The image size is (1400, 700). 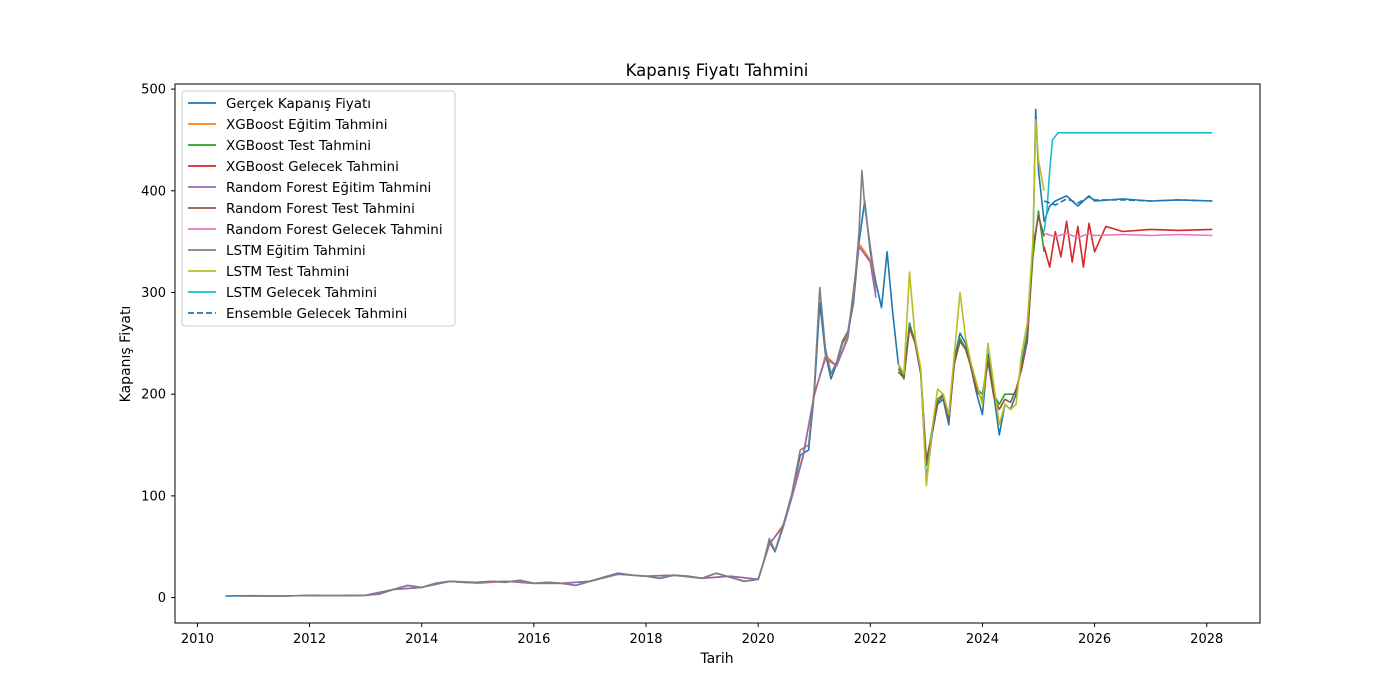 What do you see at coordinates (421, 639) in the screenshot?
I see `x-tick-label: 2014` at bounding box center [421, 639].